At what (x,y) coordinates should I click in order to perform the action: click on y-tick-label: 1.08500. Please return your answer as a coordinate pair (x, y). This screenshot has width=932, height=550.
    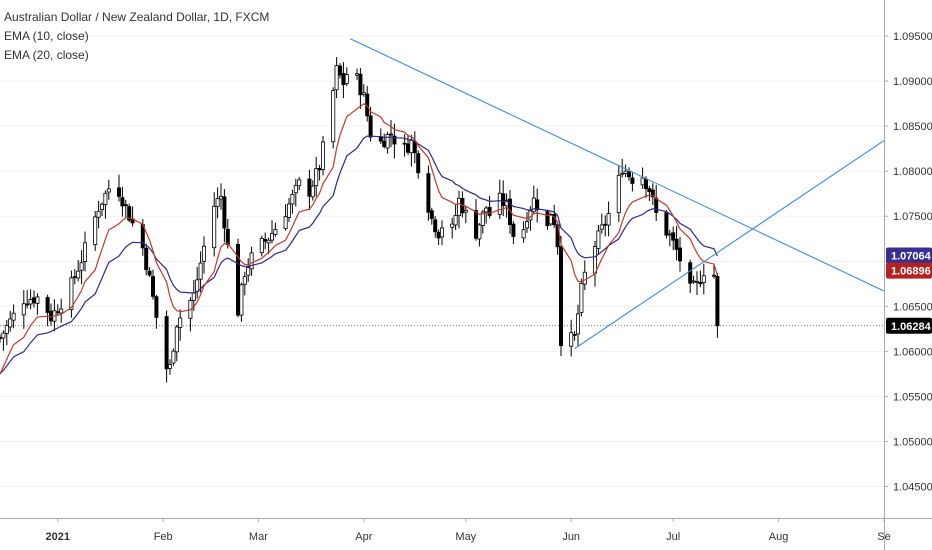
    Looking at the image, I should click on (912, 127).